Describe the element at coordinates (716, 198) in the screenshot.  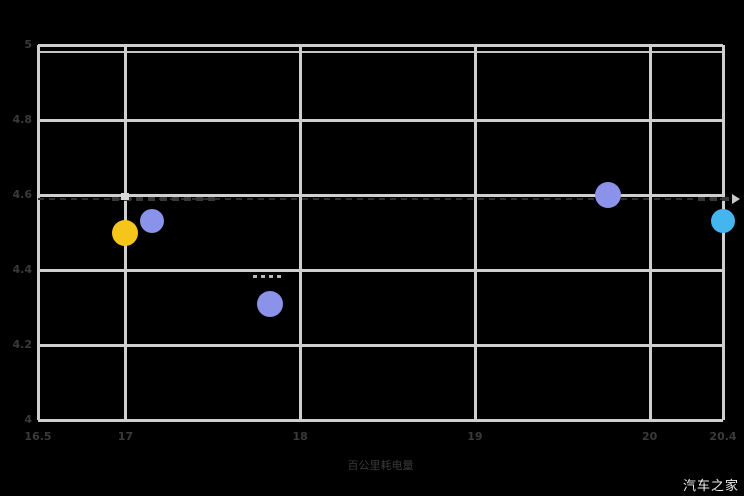
I see `markline-label-dashes-right` at that location.